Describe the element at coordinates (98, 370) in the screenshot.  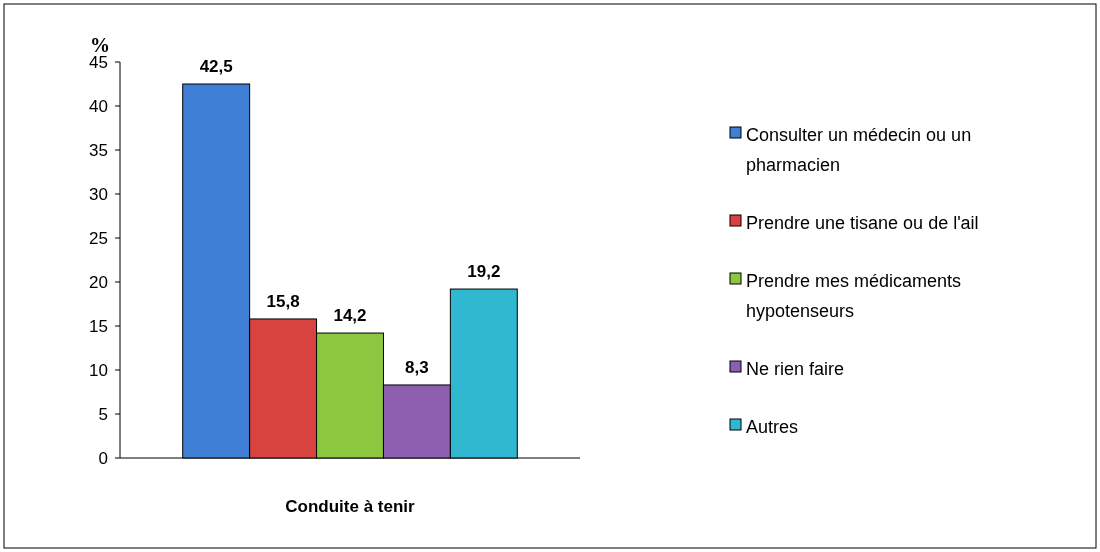
I see `y-tick-label: 10` at that location.